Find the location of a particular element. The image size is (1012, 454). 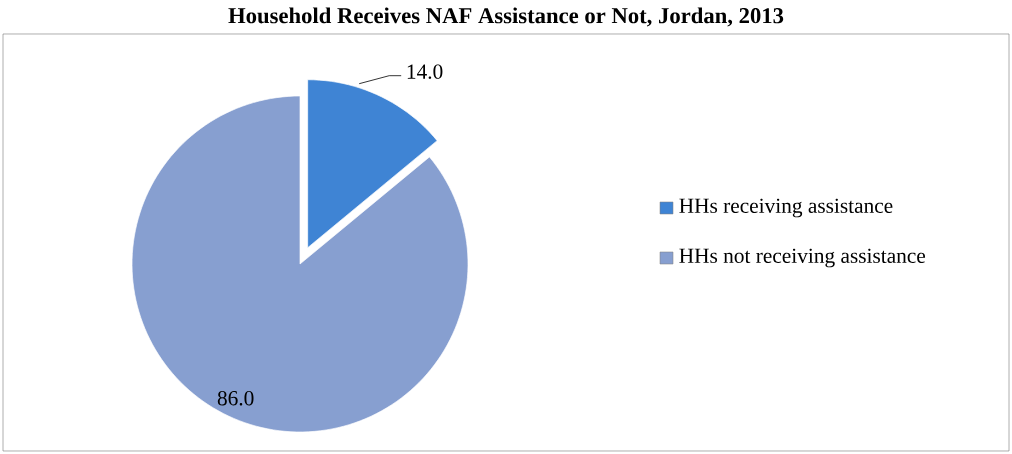

legend-label: HHs receiving assistance is located at coordinates (786, 208).